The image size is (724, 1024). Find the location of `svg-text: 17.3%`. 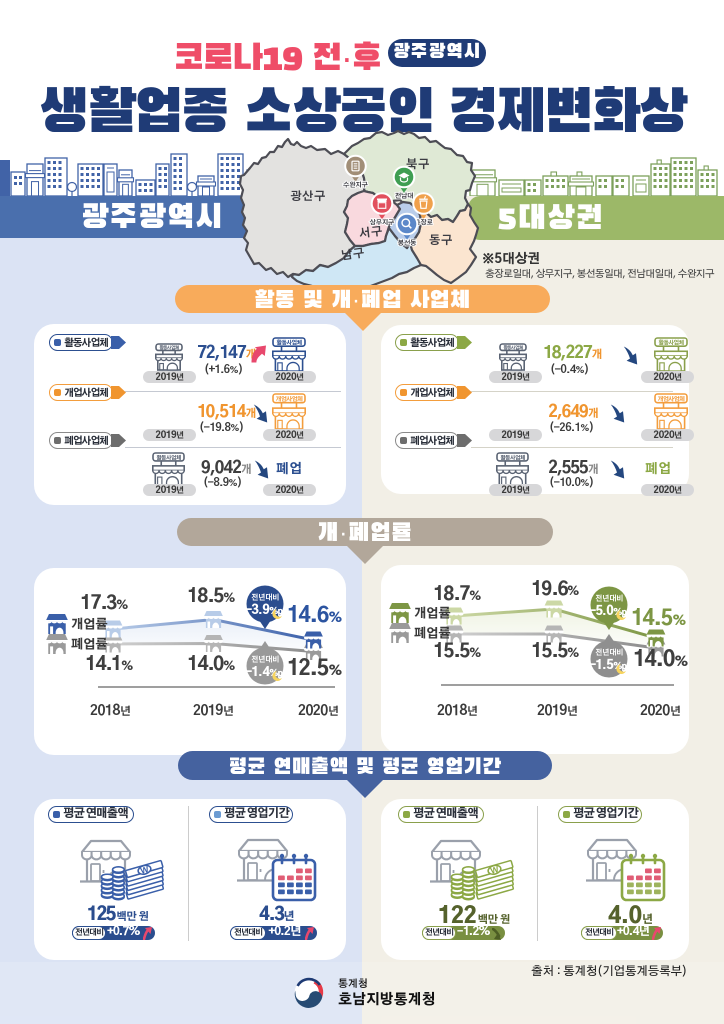

svg-text: 17.3% is located at coordinates (105, 603).